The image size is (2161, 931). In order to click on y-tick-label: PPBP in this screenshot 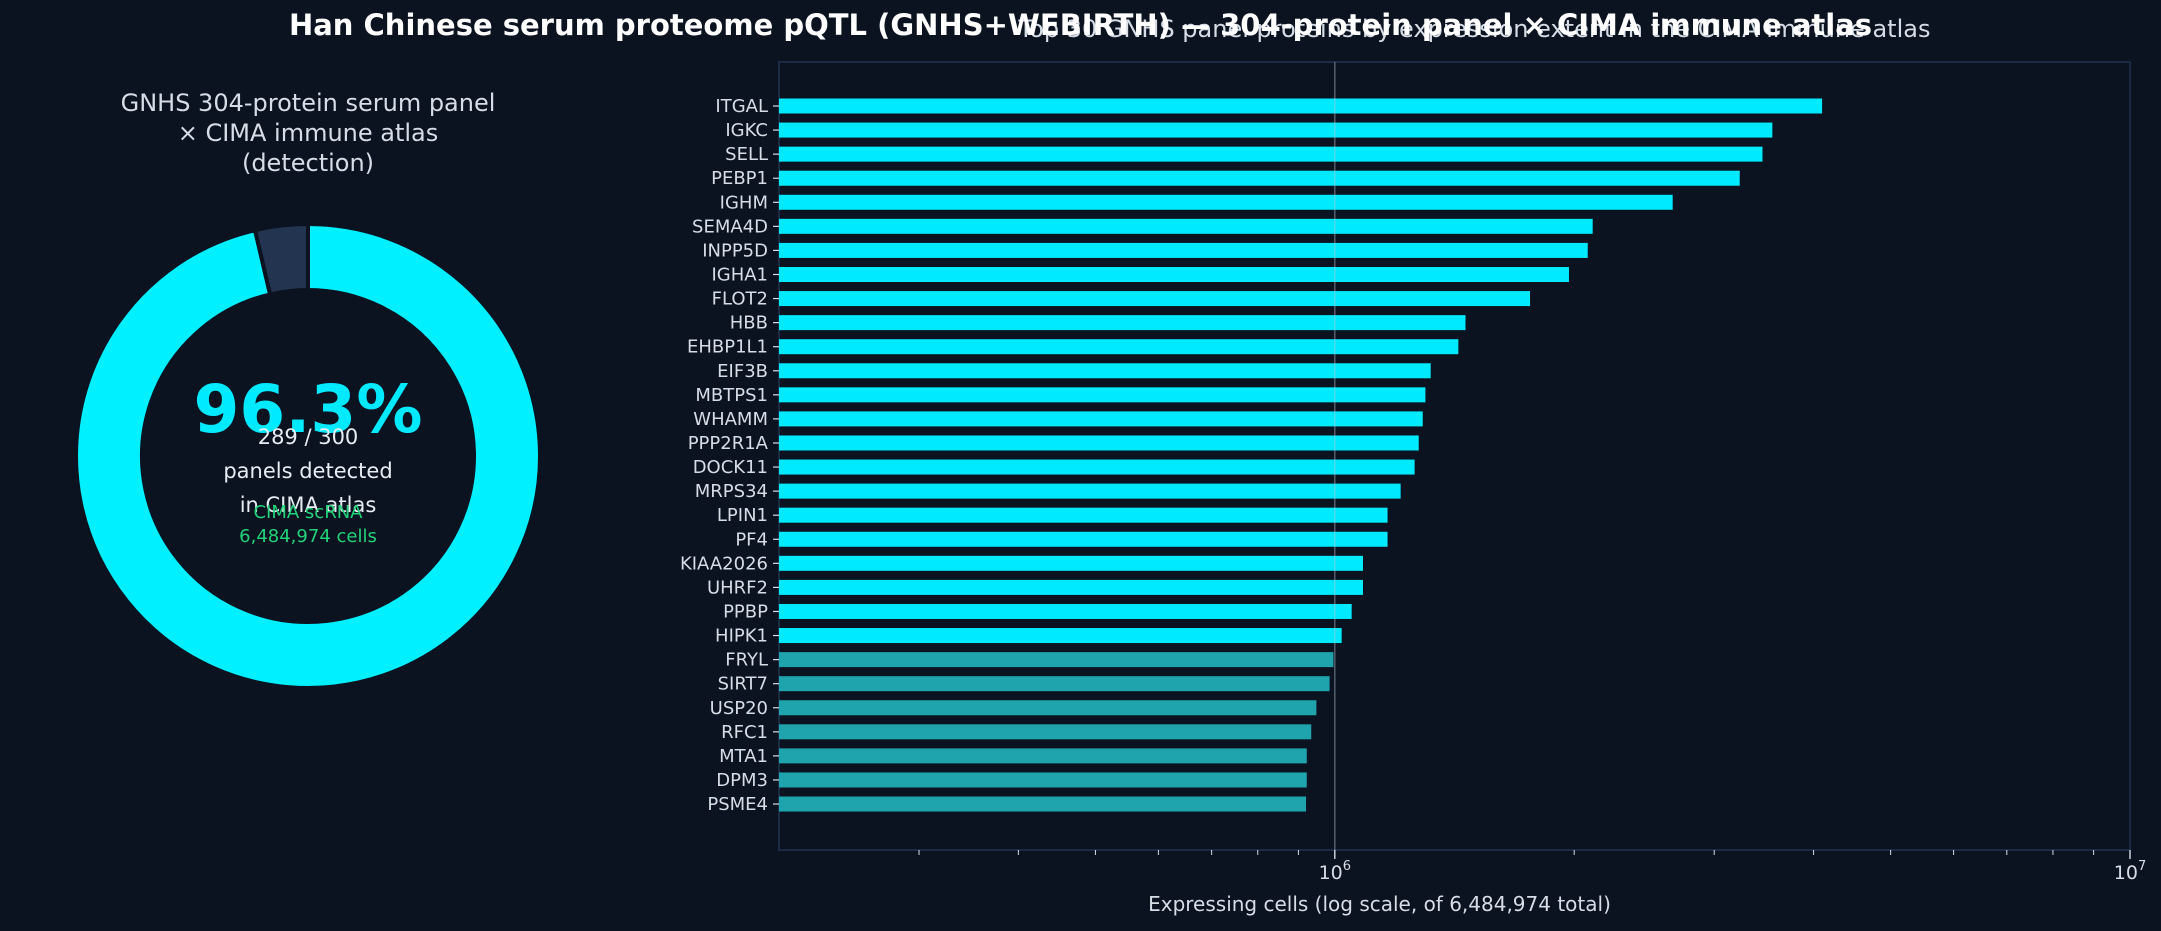, I will do `click(745, 611)`.